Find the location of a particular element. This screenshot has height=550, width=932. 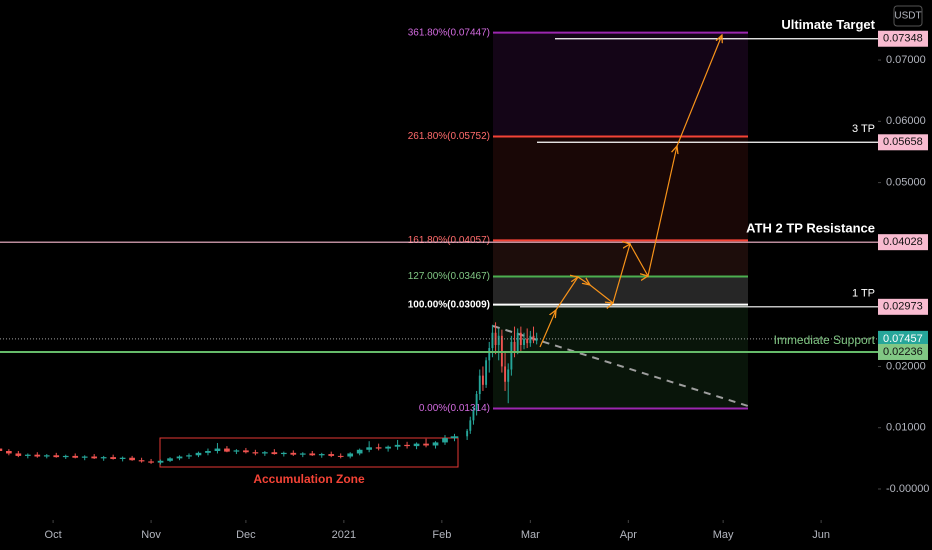

y-tick-label: 0.01000 is located at coordinates (906, 428).